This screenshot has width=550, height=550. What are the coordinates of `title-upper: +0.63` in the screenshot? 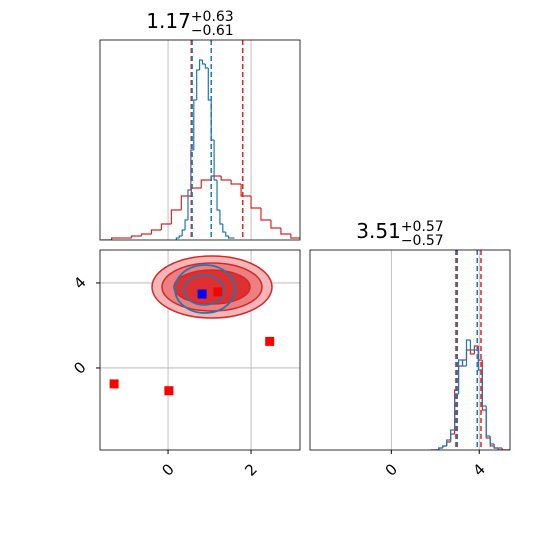 It's located at (212, 17).